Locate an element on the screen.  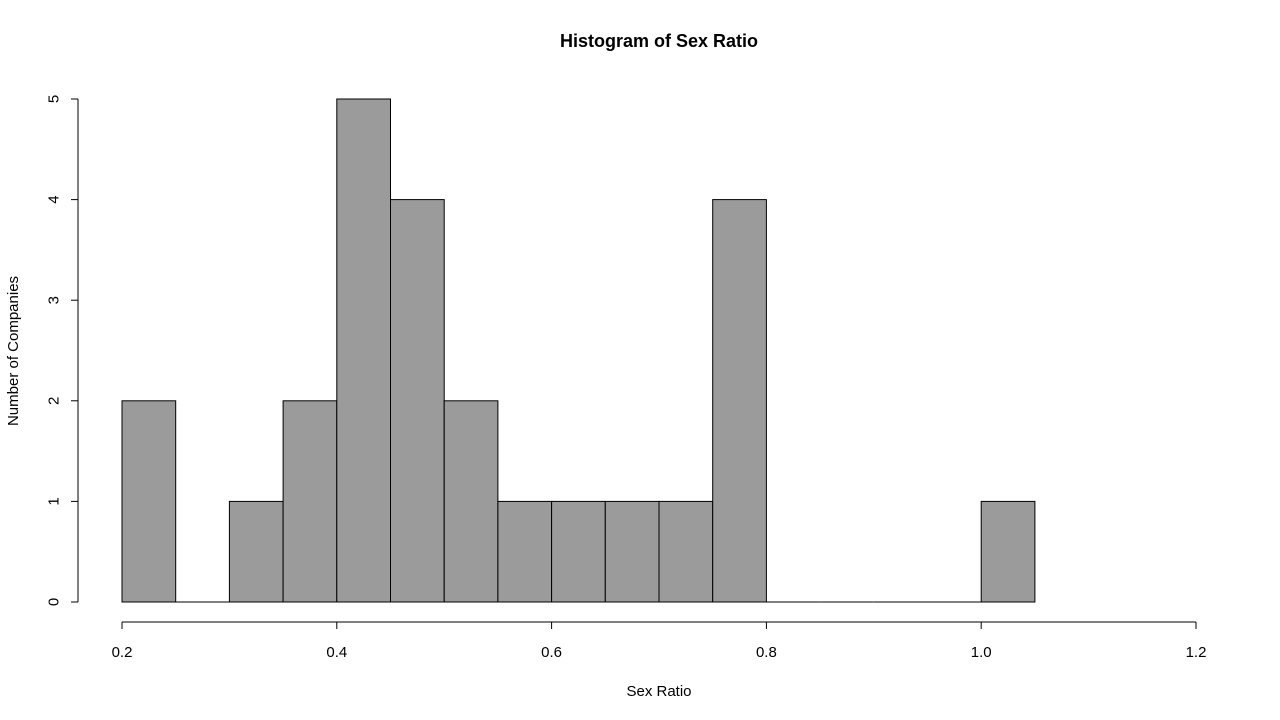
x-tick-label-4: 1.0 is located at coordinates (981, 652).